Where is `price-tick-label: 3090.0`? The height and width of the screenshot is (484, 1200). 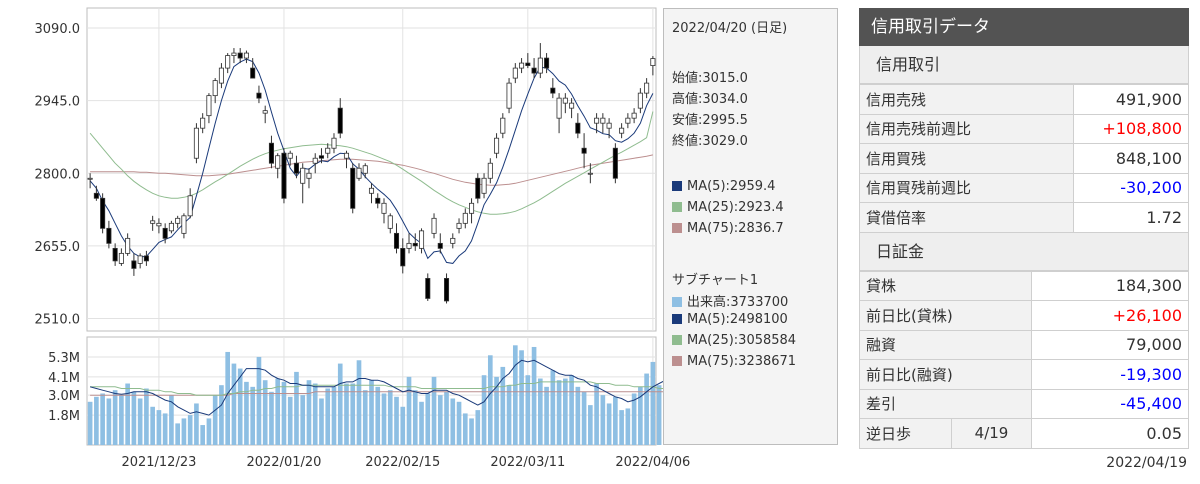
price-tick-label: 3090.0 is located at coordinates (58, 29).